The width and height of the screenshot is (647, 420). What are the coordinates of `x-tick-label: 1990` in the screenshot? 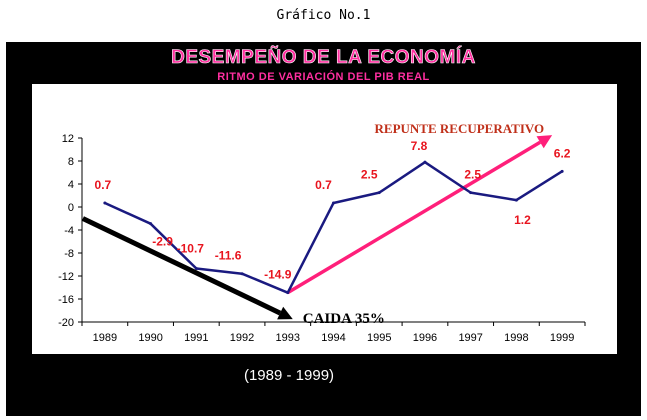 It's located at (150, 338).